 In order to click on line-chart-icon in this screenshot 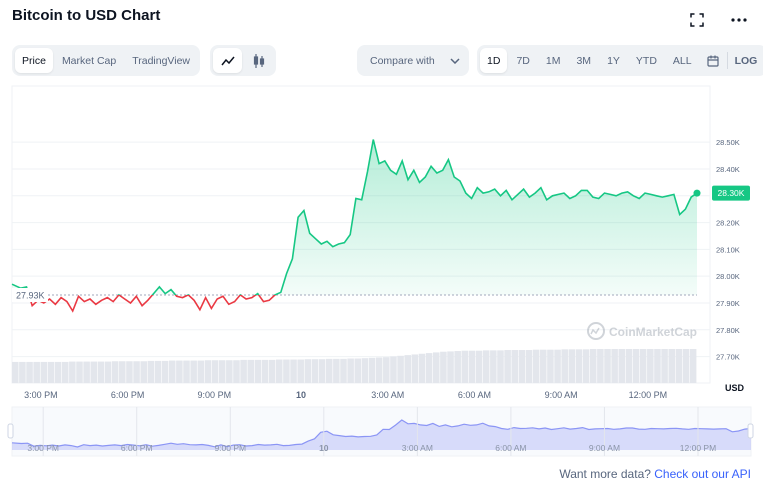, I will do `click(227, 60)`.